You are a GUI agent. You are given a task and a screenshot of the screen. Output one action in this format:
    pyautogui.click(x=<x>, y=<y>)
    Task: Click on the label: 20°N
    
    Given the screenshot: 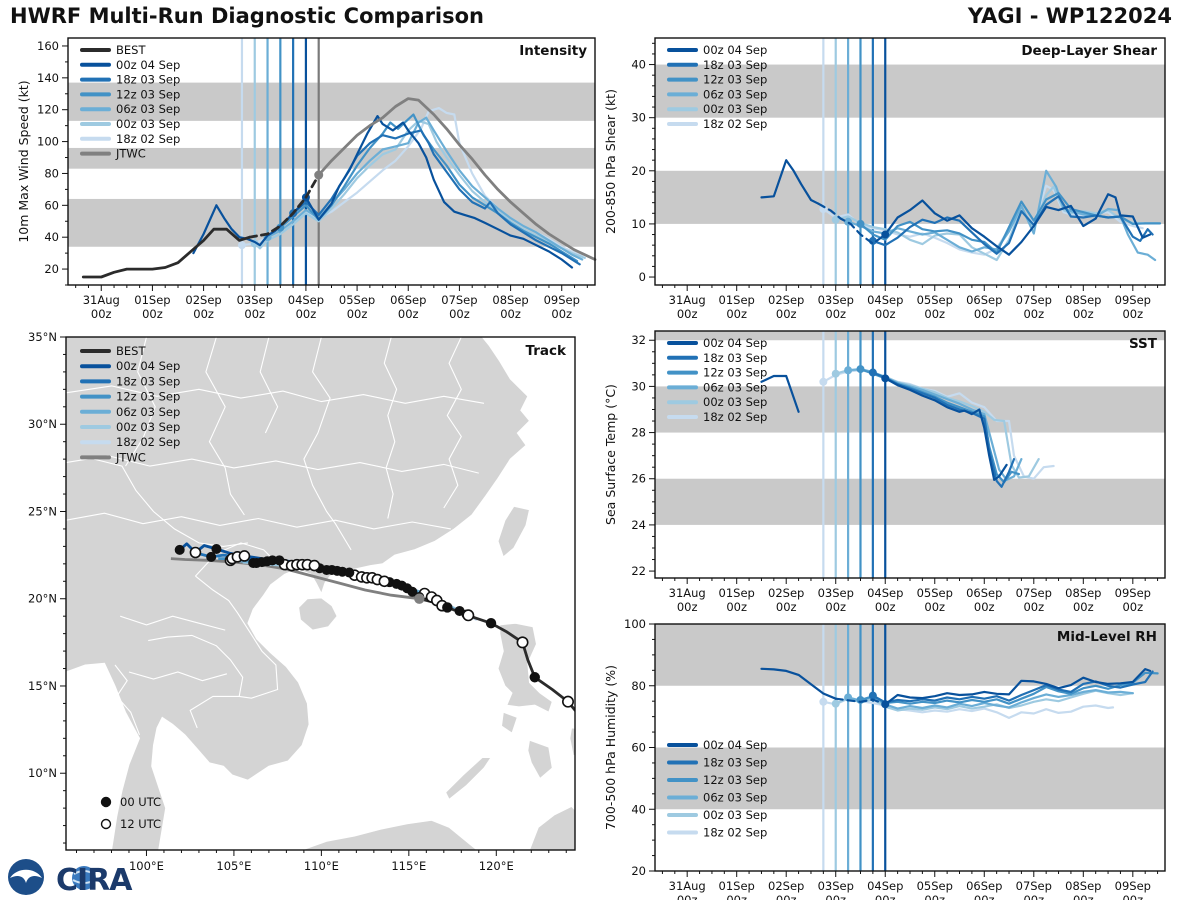 What is the action you would take?
    pyautogui.click(x=42, y=599)
    